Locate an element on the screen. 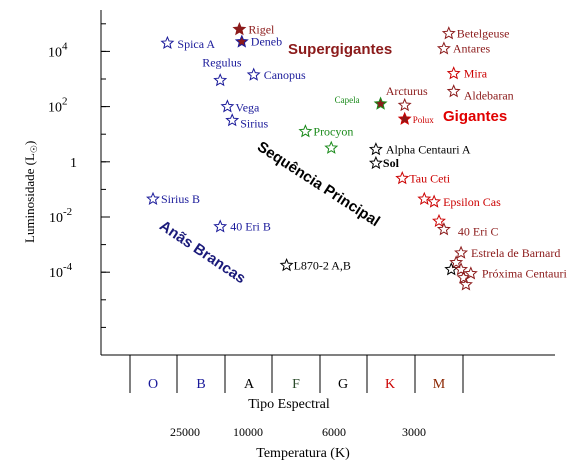 This screenshot has height=475, width=572. temperature-tick-label: 10000 is located at coordinates (248, 432).